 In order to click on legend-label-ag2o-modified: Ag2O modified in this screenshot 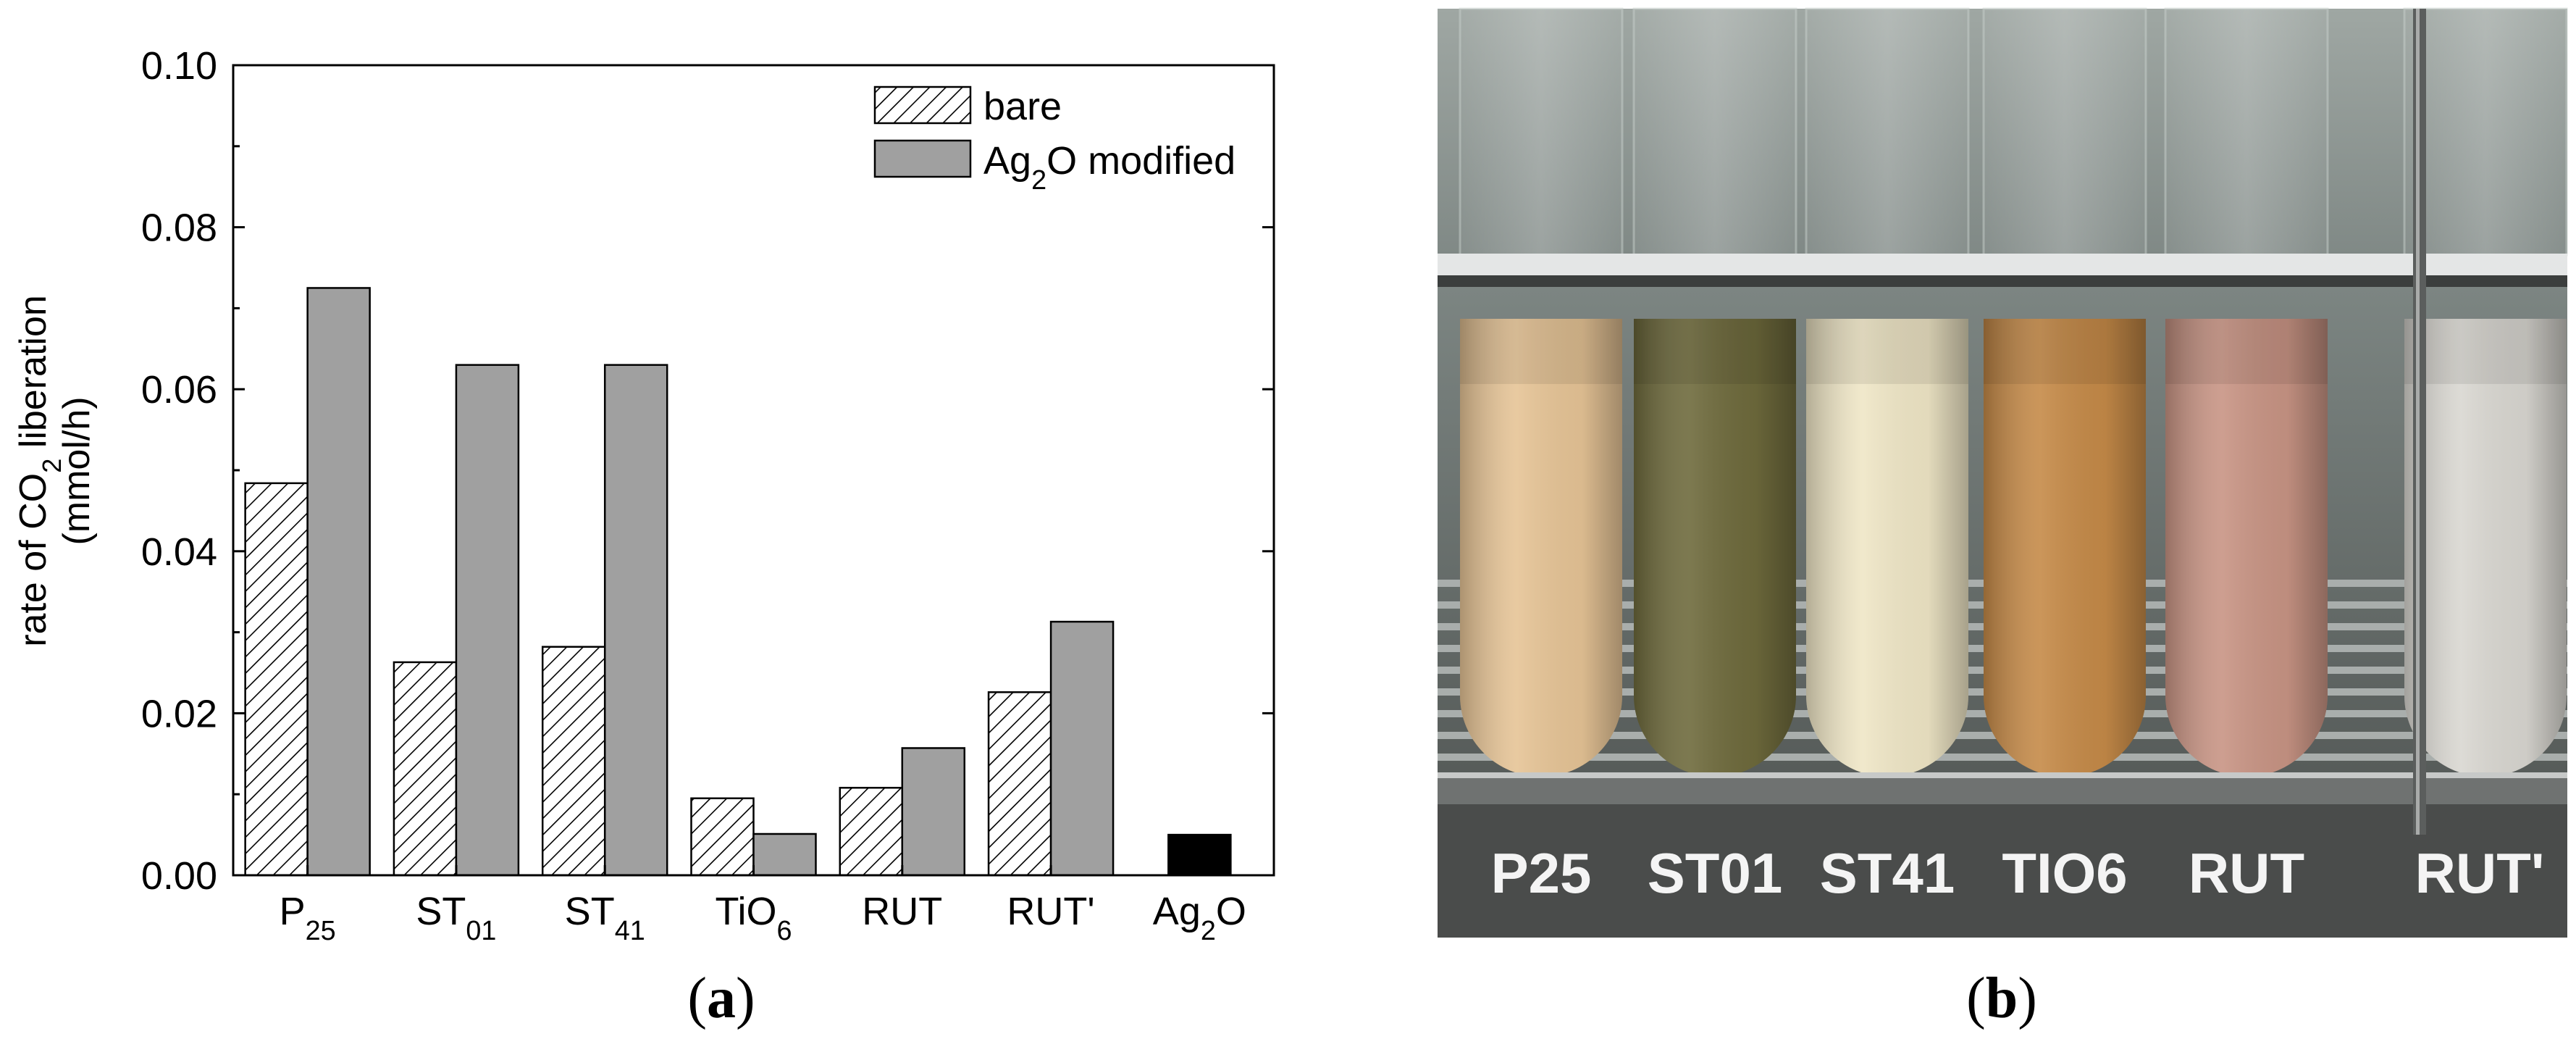, I will do `click(1109, 167)`.